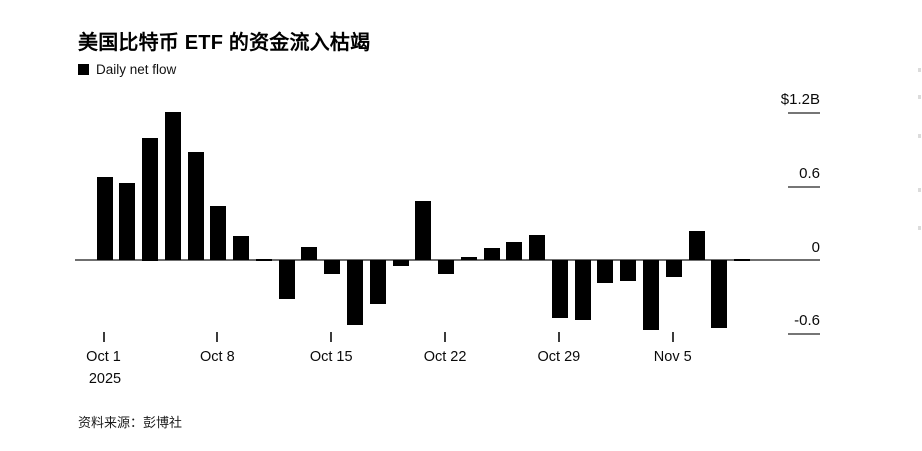 Image resolution: width=922 pixels, height=451 pixels. Describe the element at coordinates (136, 69) in the screenshot. I see `legend-label: Daily net flow` at that location.